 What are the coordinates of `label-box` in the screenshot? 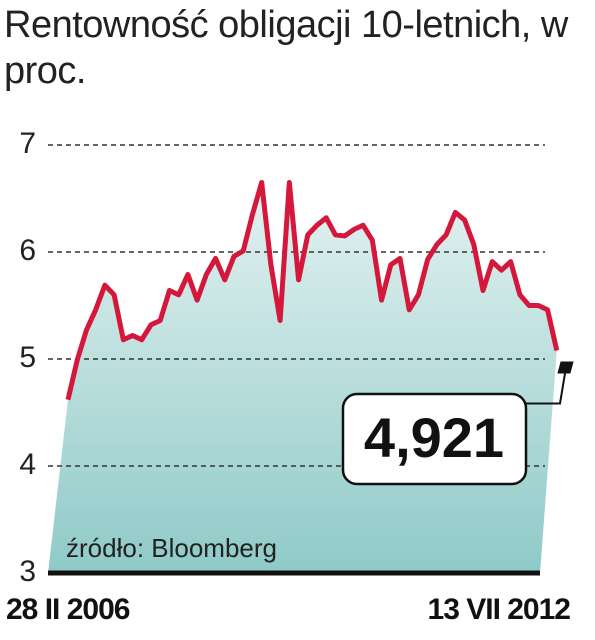 It's located at (434, 439).